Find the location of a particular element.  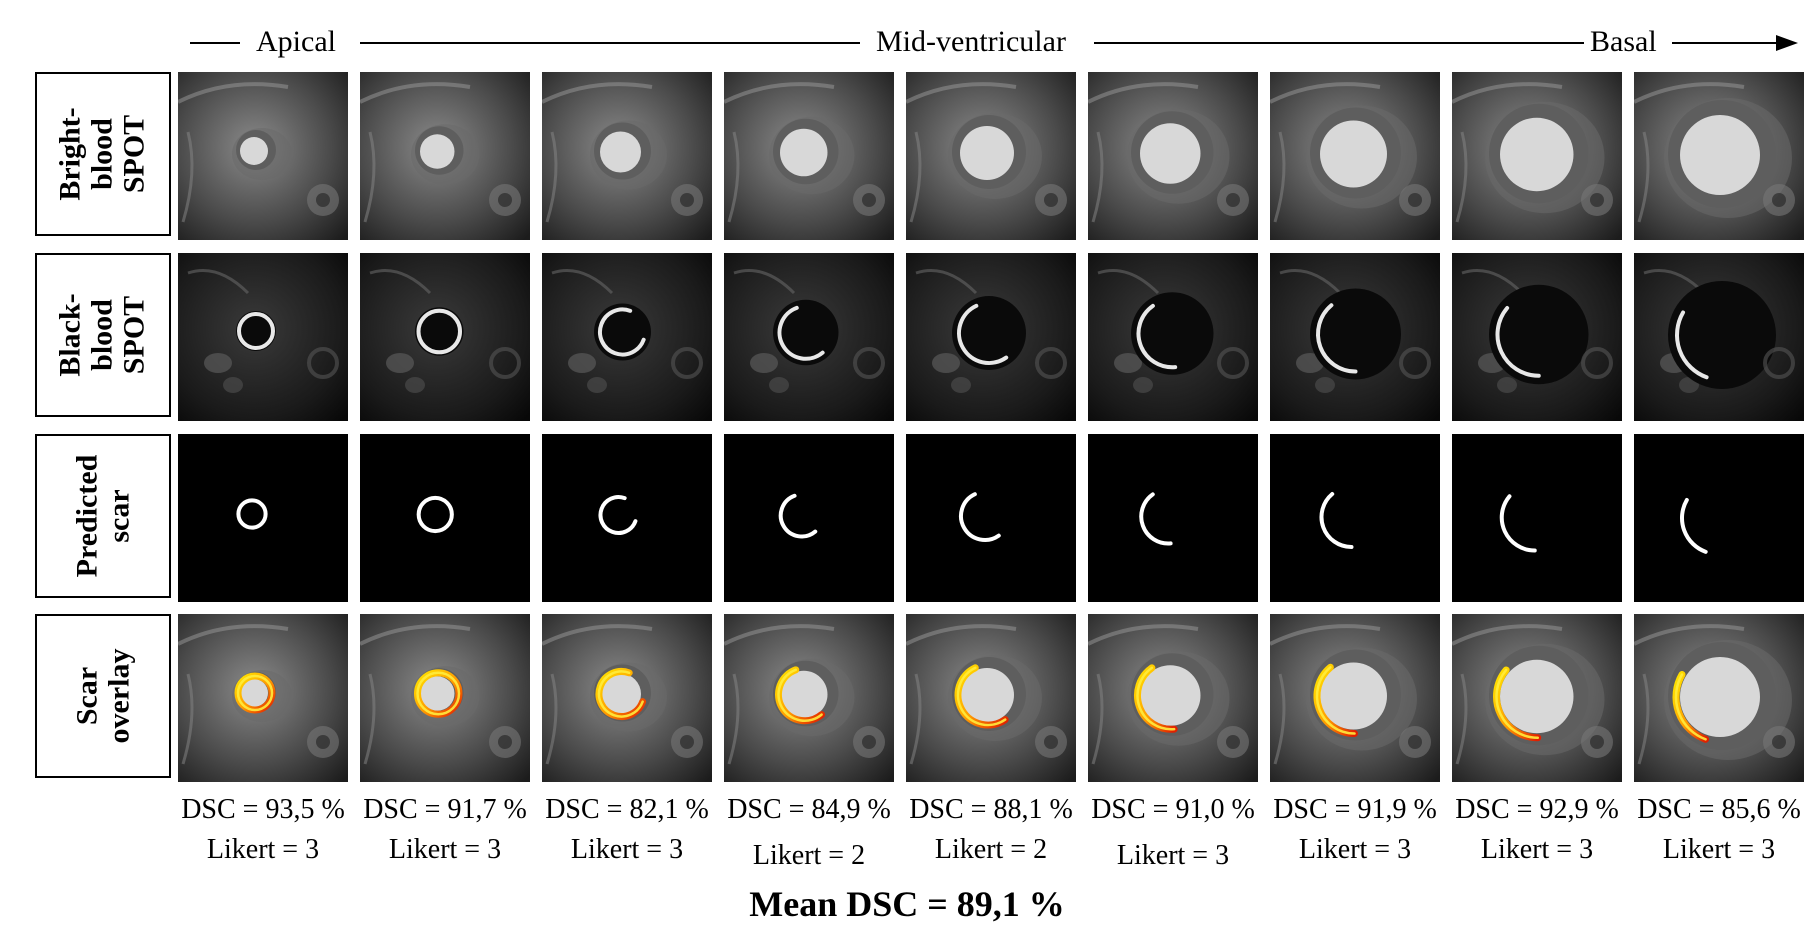

dsc-label-slice-6: DSC = 91,0 % is located at coordinates (1173, 809).